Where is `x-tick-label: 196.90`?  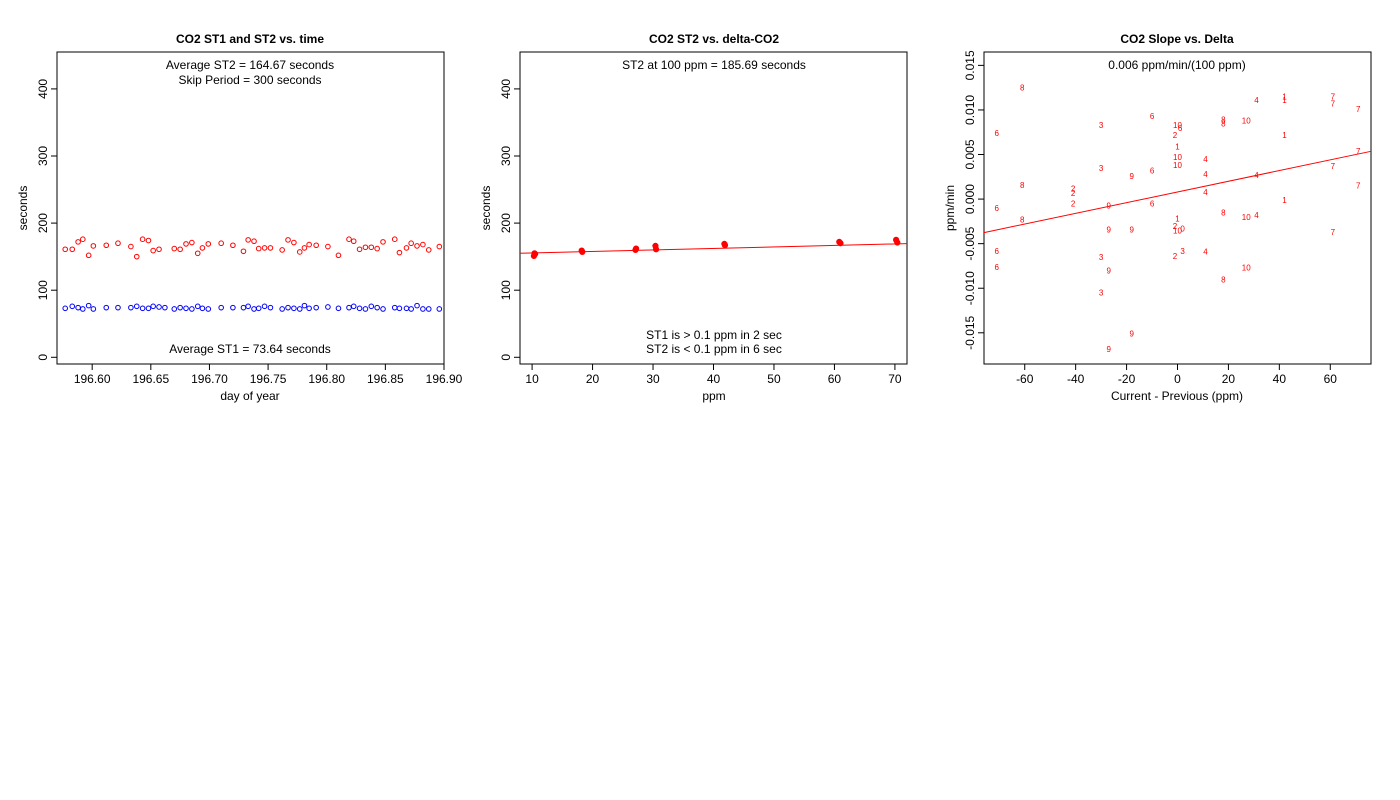
x-tick-label: 196.90 is located at coordinates (444, 379).